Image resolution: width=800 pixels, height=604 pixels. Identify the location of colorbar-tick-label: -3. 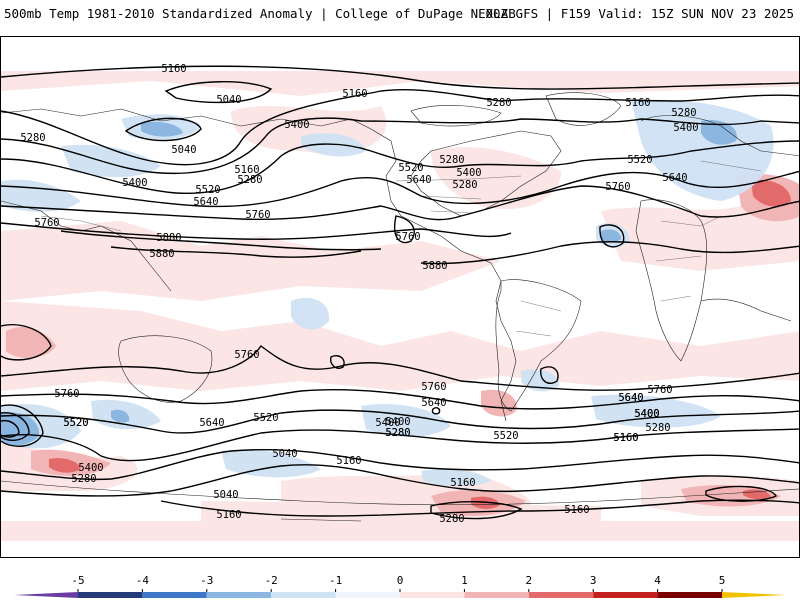
(206, 580).